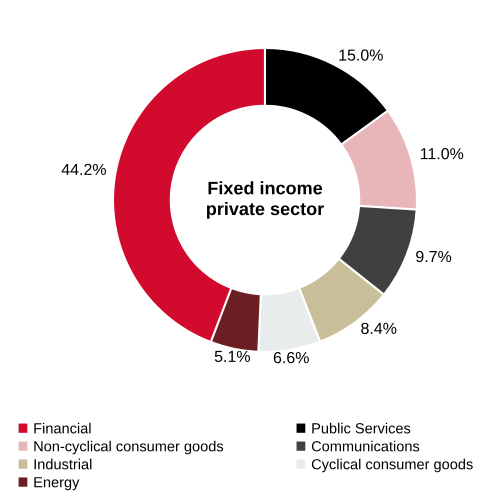 The width and height of the screenshot is (492, 499). I want to click on legend-label: Non-cyclical consumer goods, so click(129, 447).